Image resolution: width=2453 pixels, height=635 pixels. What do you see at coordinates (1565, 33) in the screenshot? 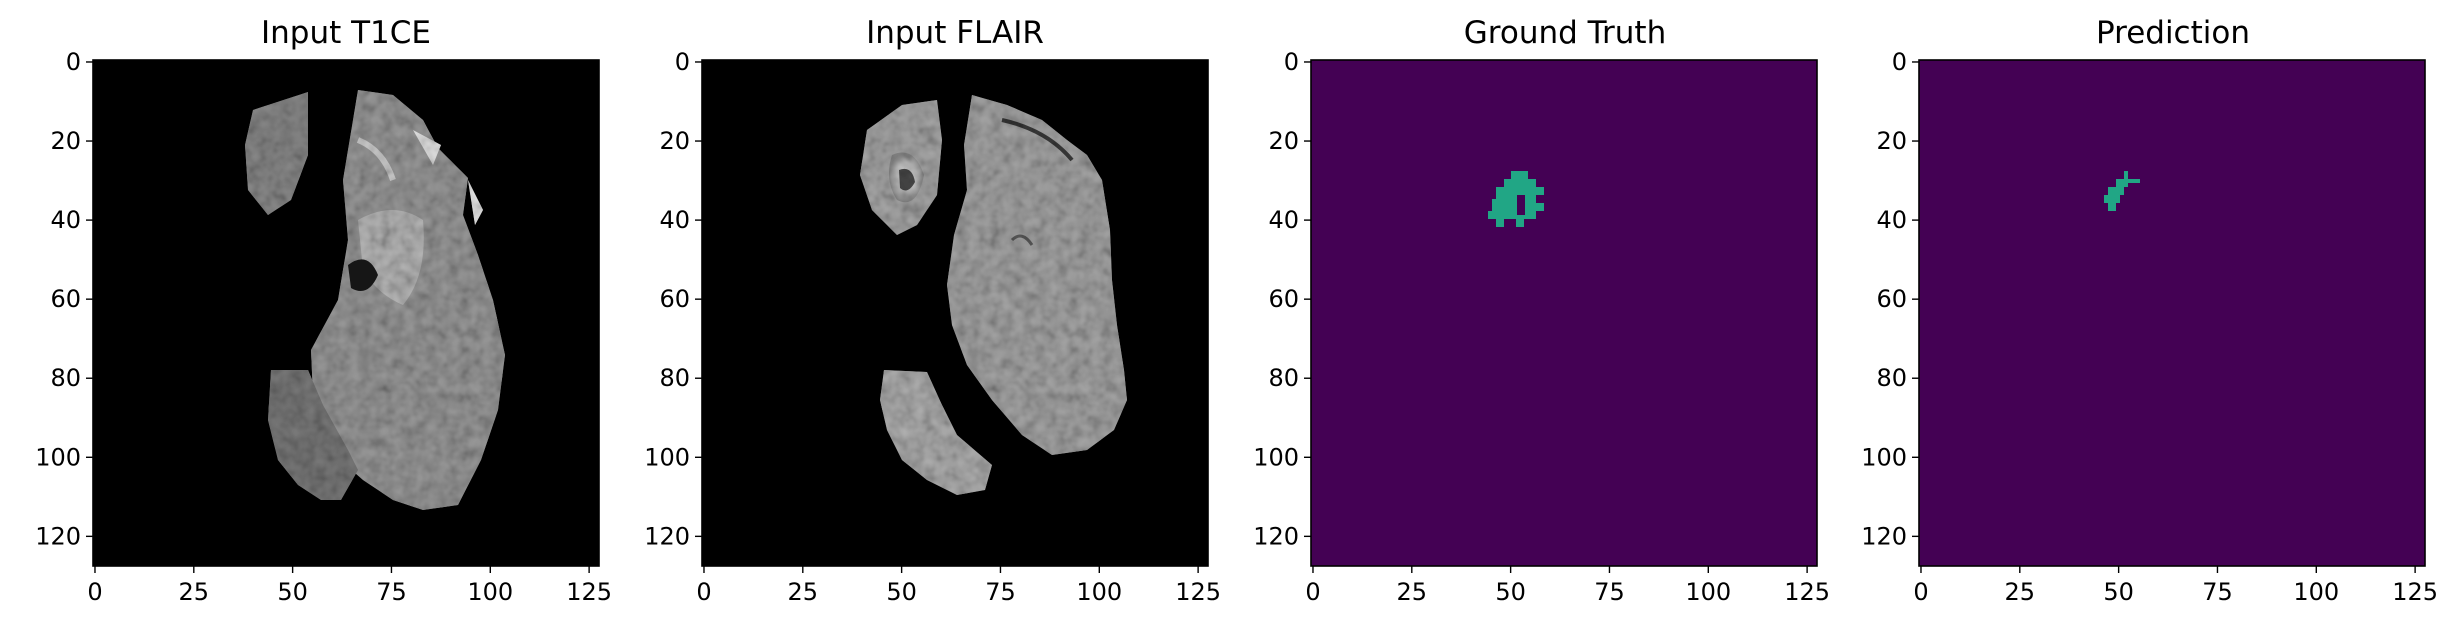
I see `panel-title: Ground Truth` at bounding box center [1565, 33].